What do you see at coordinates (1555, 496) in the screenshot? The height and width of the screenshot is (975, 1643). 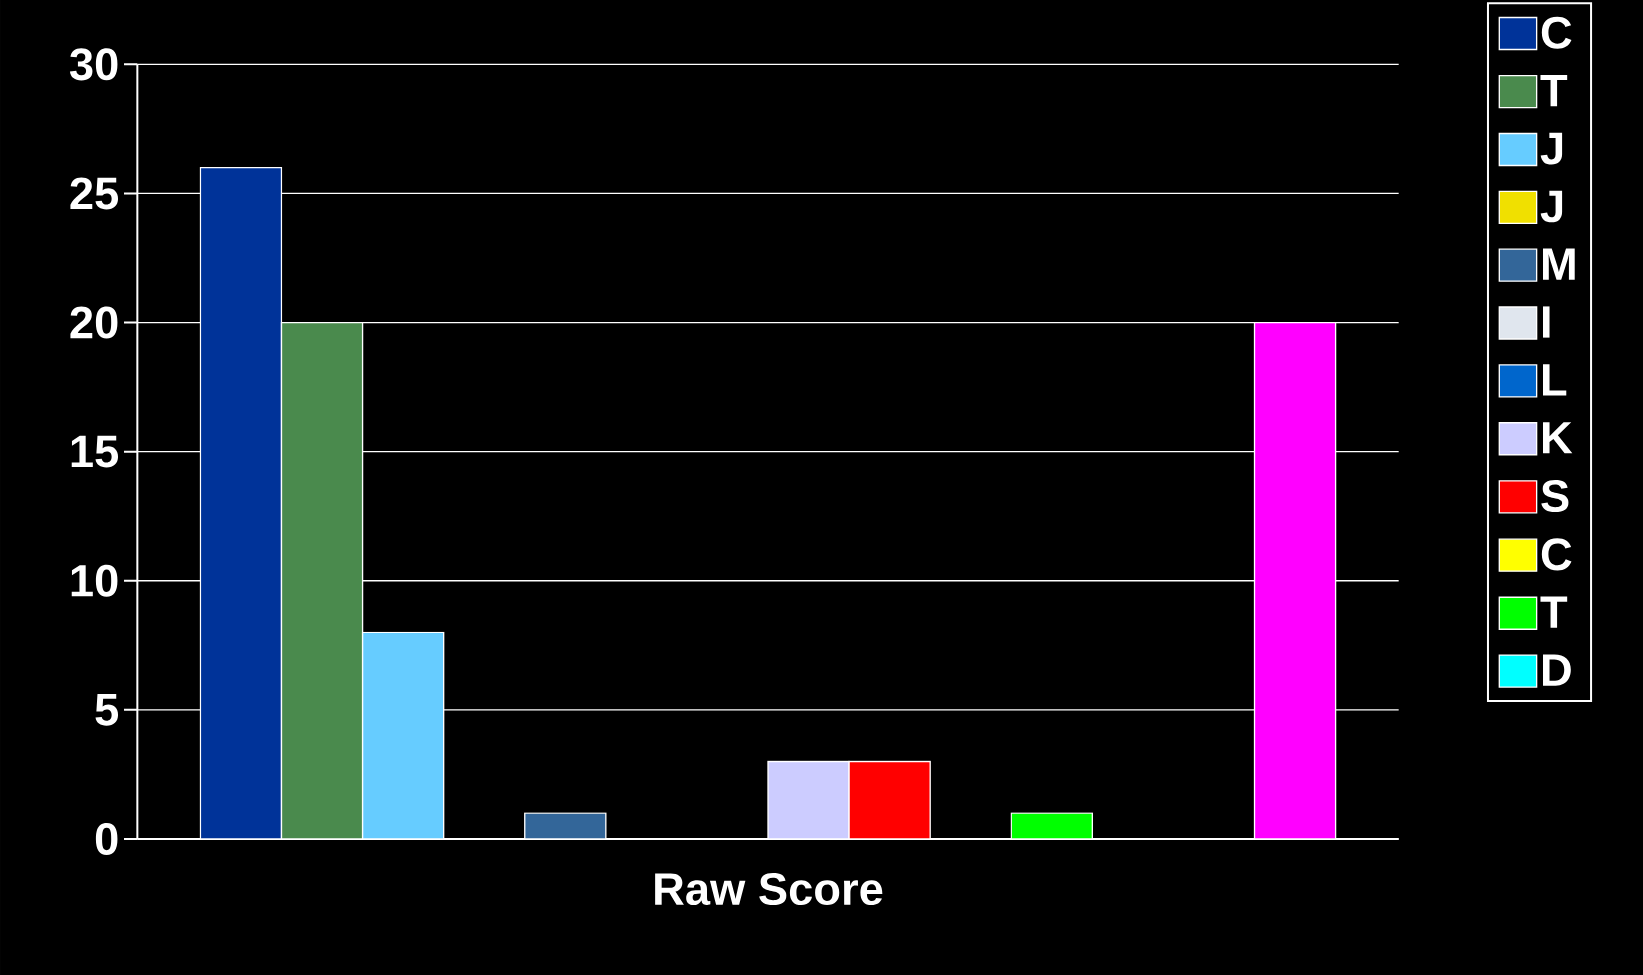 I see `legend-label: S` at bounding box center [1555, 496].